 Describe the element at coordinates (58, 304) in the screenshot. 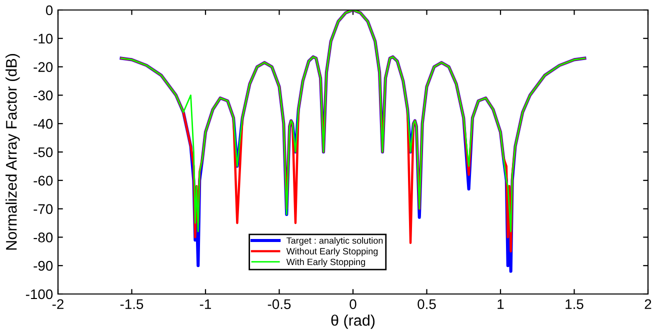

I see `x-tick-label: -2` at that location.